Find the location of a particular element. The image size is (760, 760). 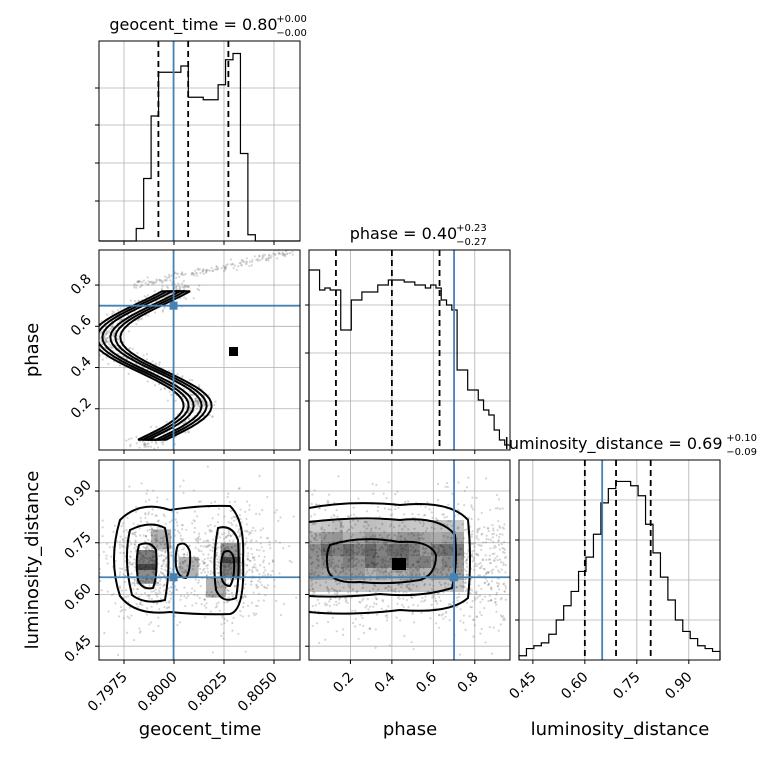

phase-geocent-ytick-label: 0.8 is located at coordinates (81, 284).